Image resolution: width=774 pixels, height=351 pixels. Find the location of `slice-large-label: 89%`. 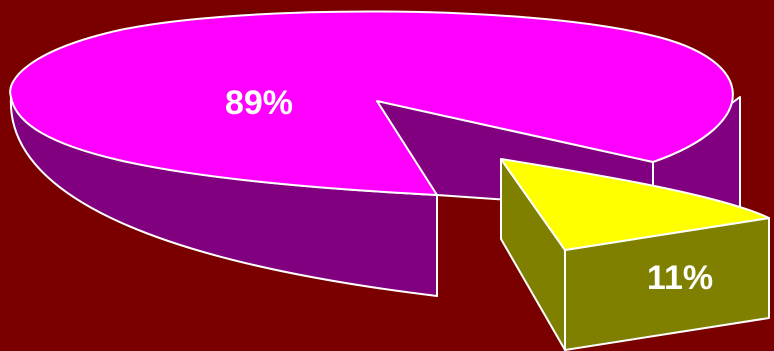

slice-large-label: 89% is located at coordinates (259, 103).